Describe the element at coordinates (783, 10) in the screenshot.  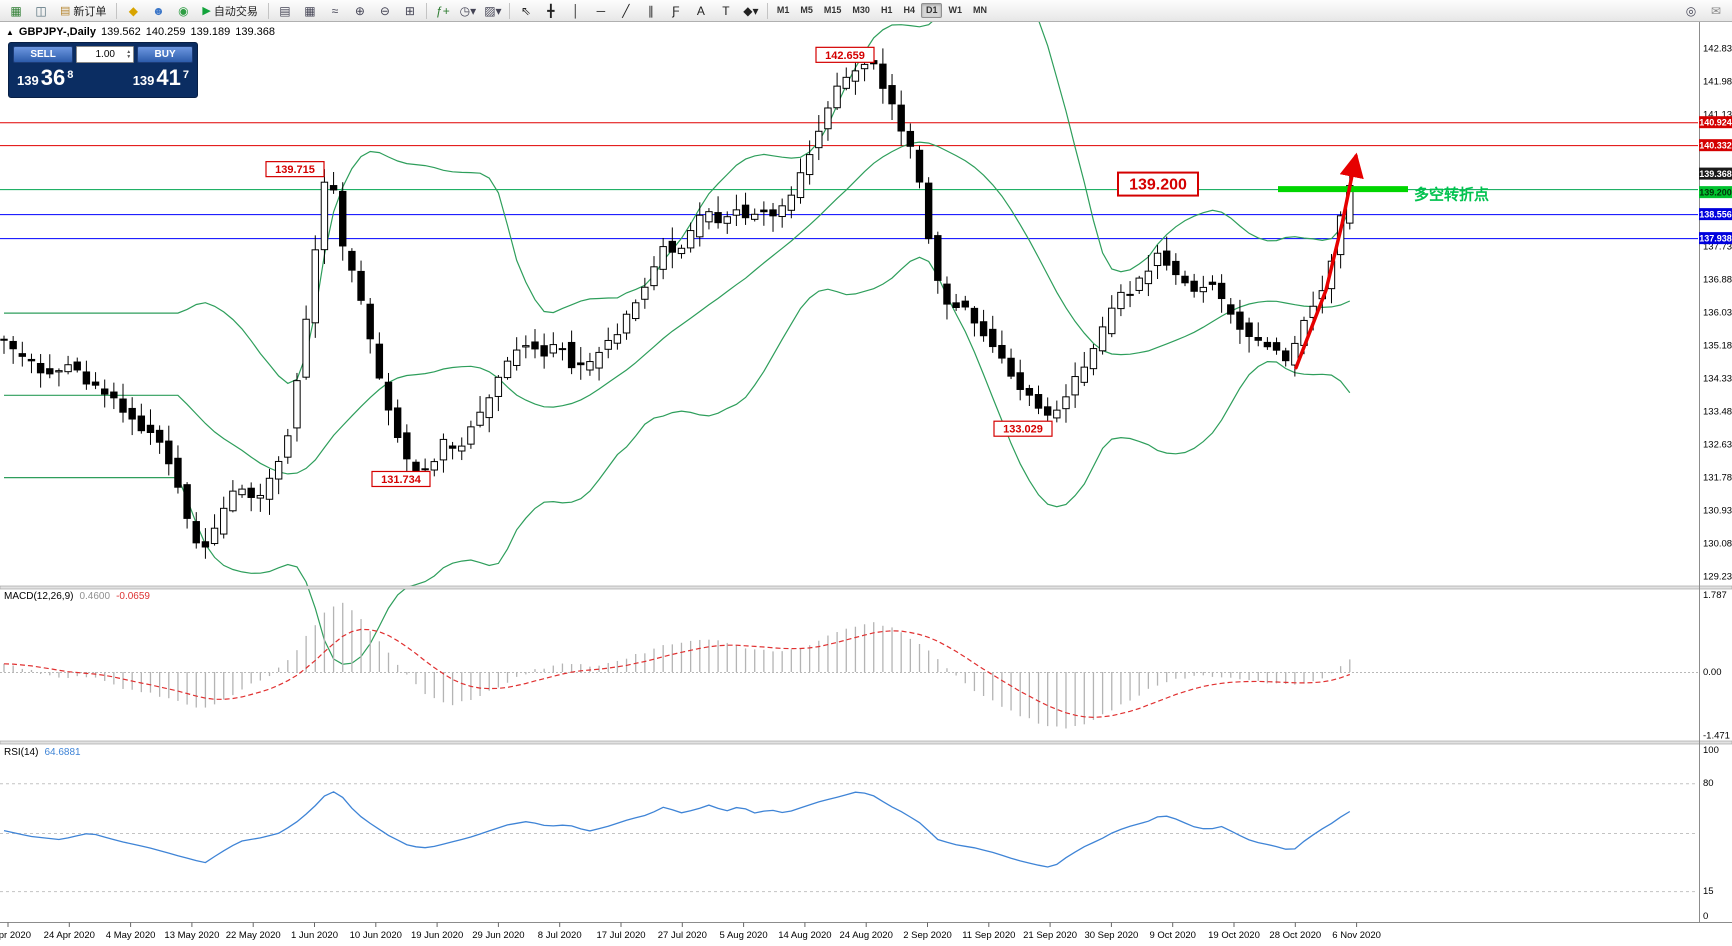
I see `timeframe-m1-button: M1` at that location.